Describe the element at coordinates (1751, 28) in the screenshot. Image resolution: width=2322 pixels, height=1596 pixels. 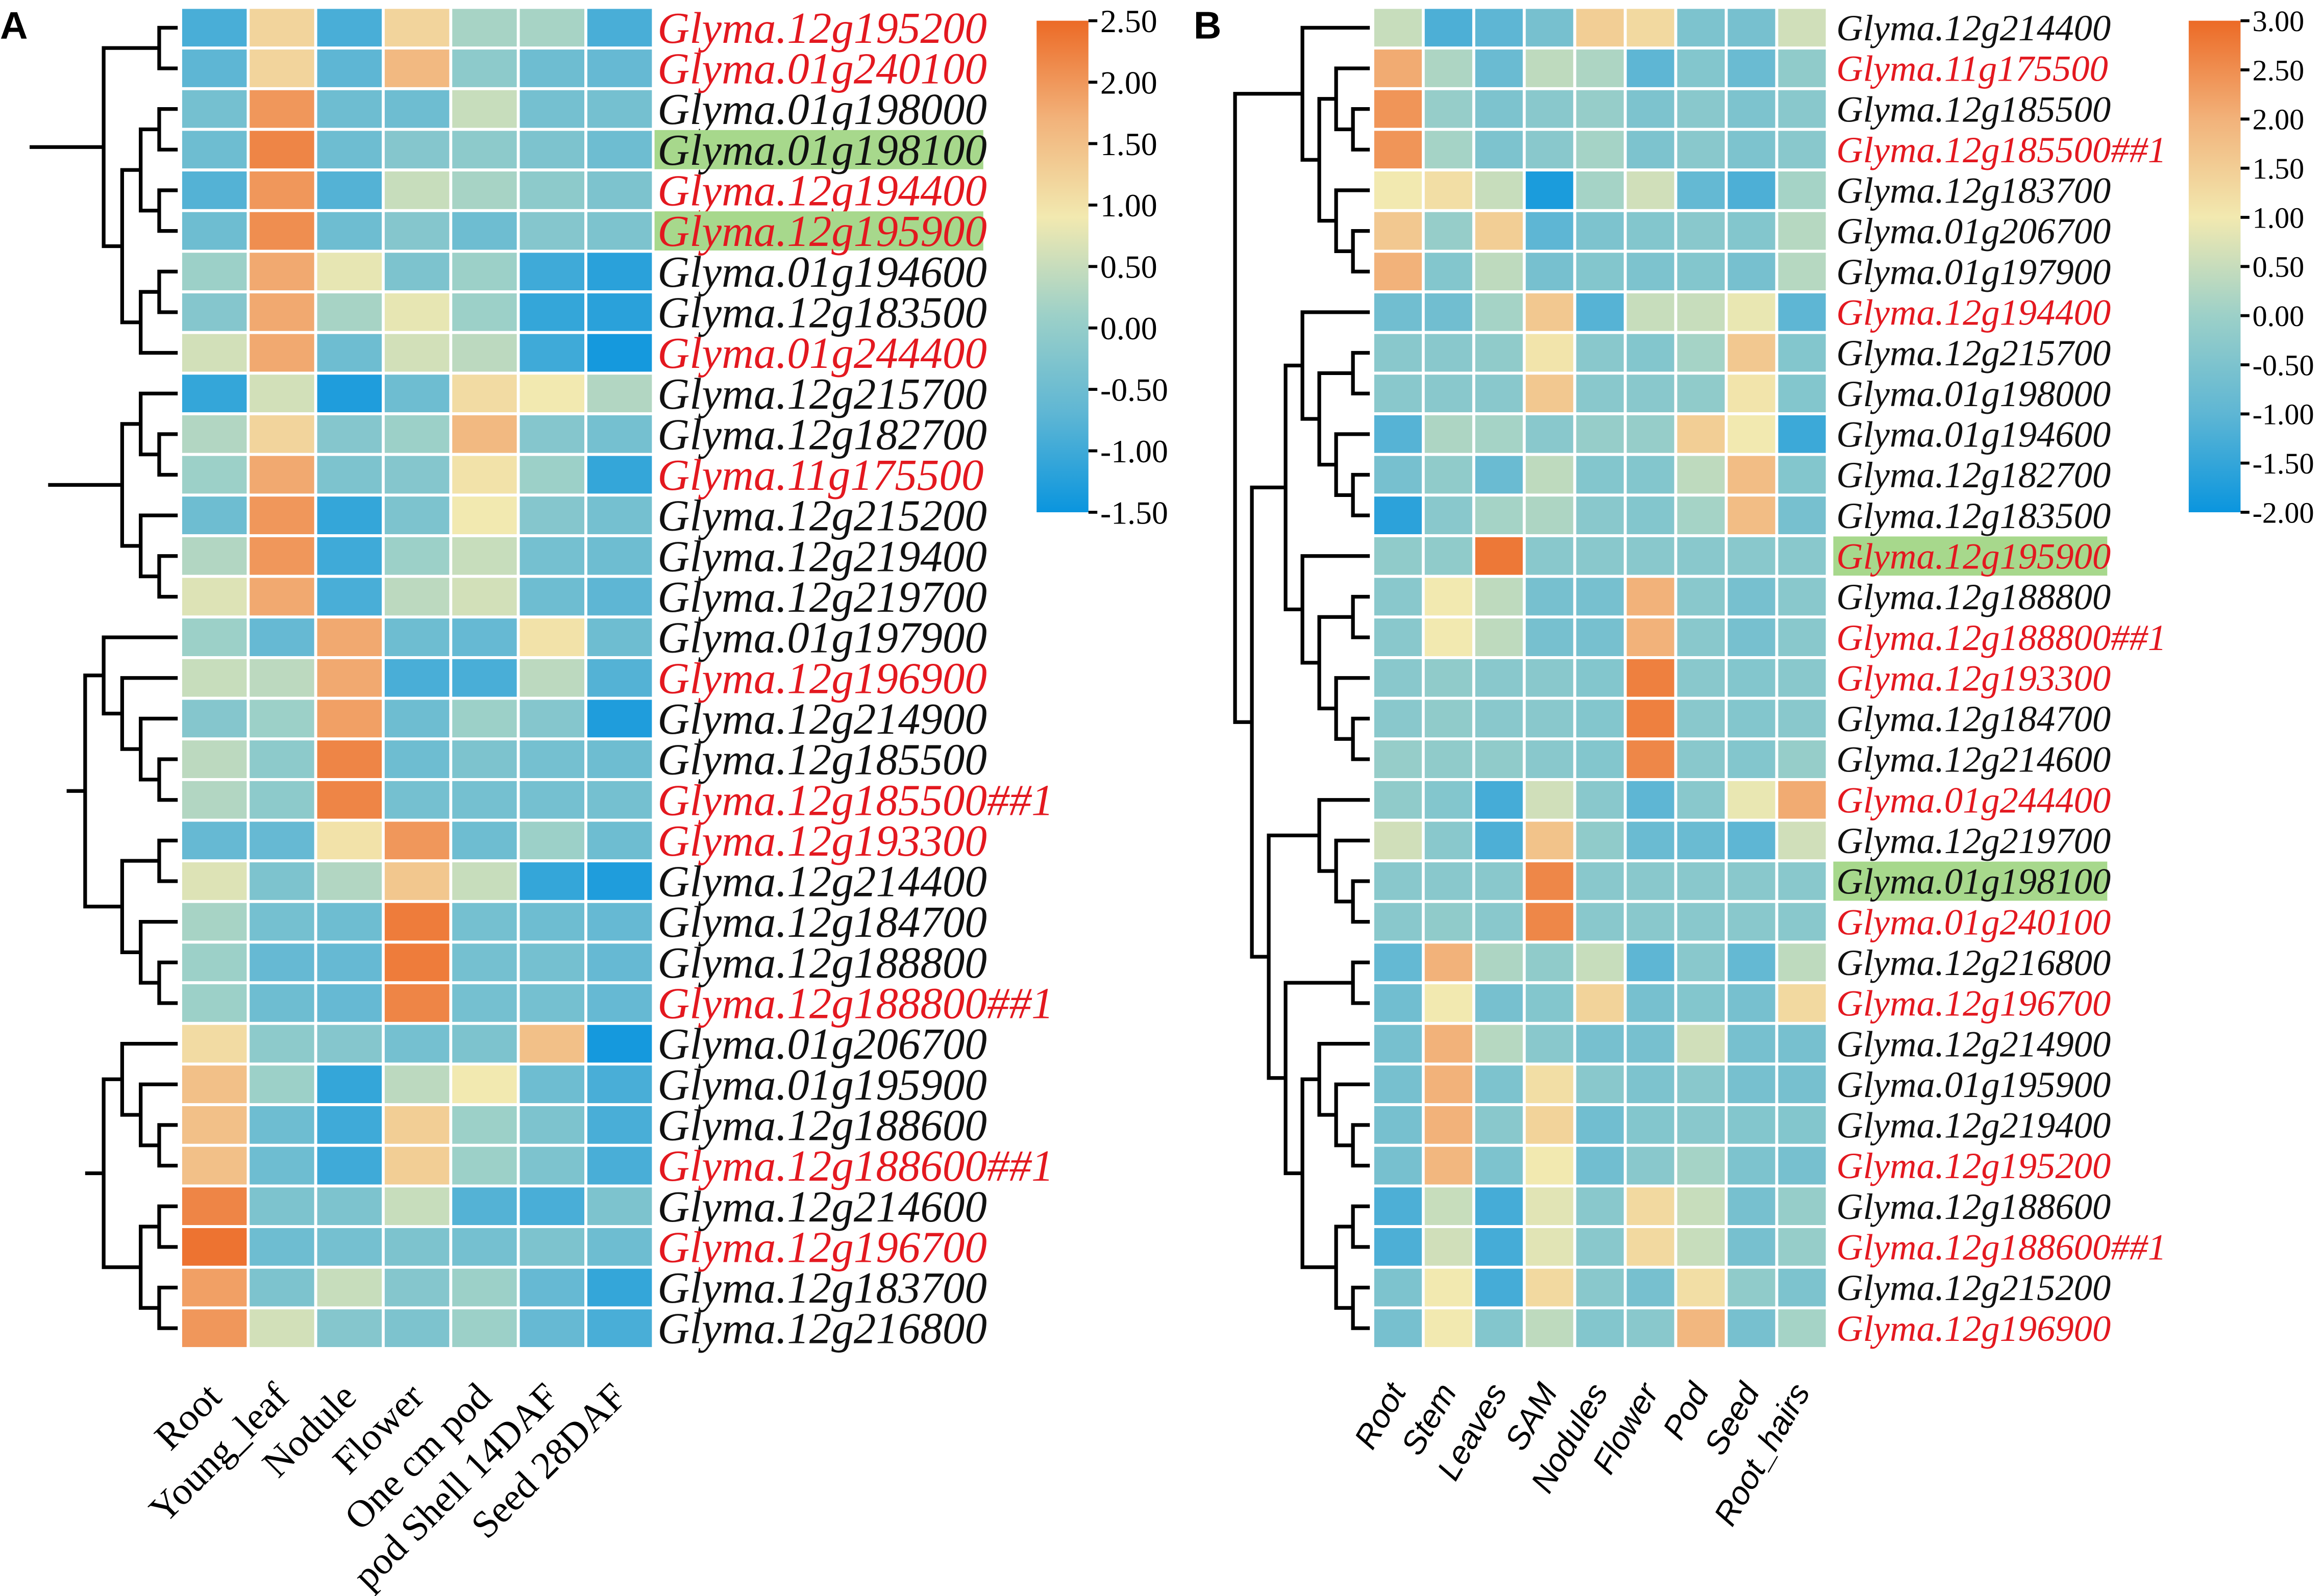
I see `cell-B-r0-c7` at that location.